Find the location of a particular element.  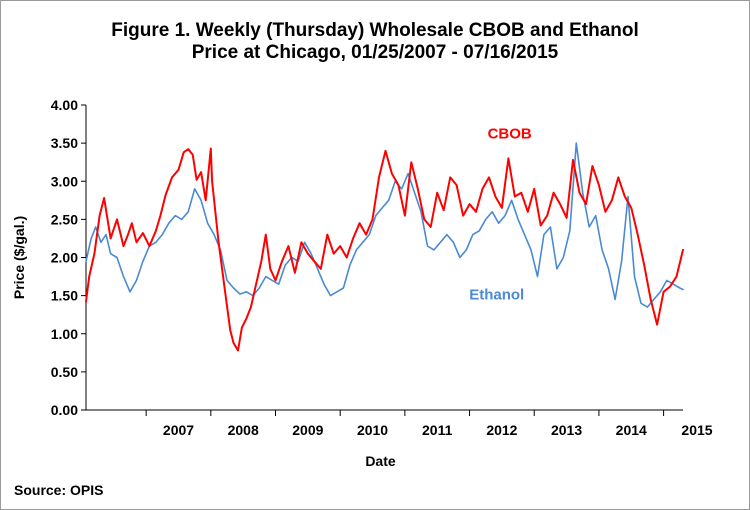

y-tick-label: 2.50 is located at coordinates (64, 219).